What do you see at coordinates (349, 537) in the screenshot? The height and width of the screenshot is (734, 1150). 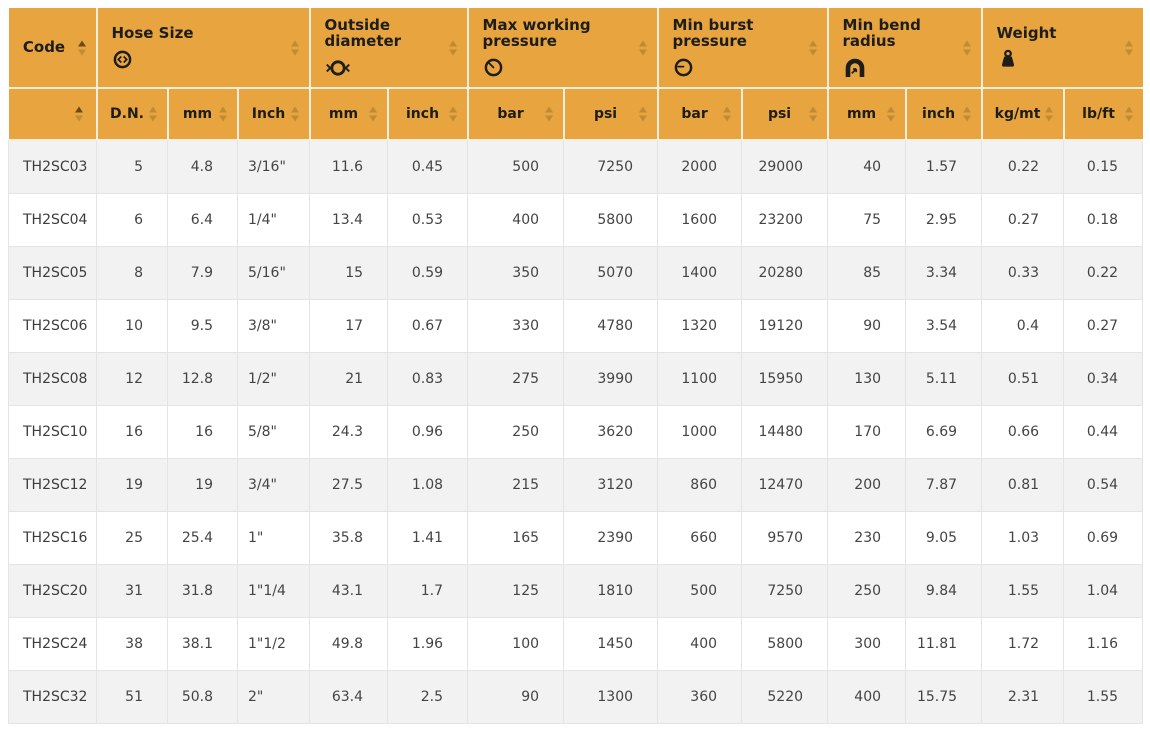 I see `value-cell: 35.8` at bounding box center [349, 537].